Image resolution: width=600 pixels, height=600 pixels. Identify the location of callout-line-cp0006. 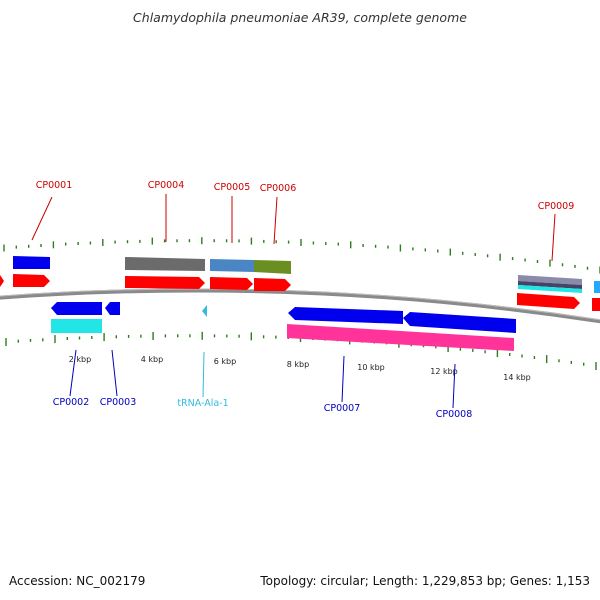
(275, 220).